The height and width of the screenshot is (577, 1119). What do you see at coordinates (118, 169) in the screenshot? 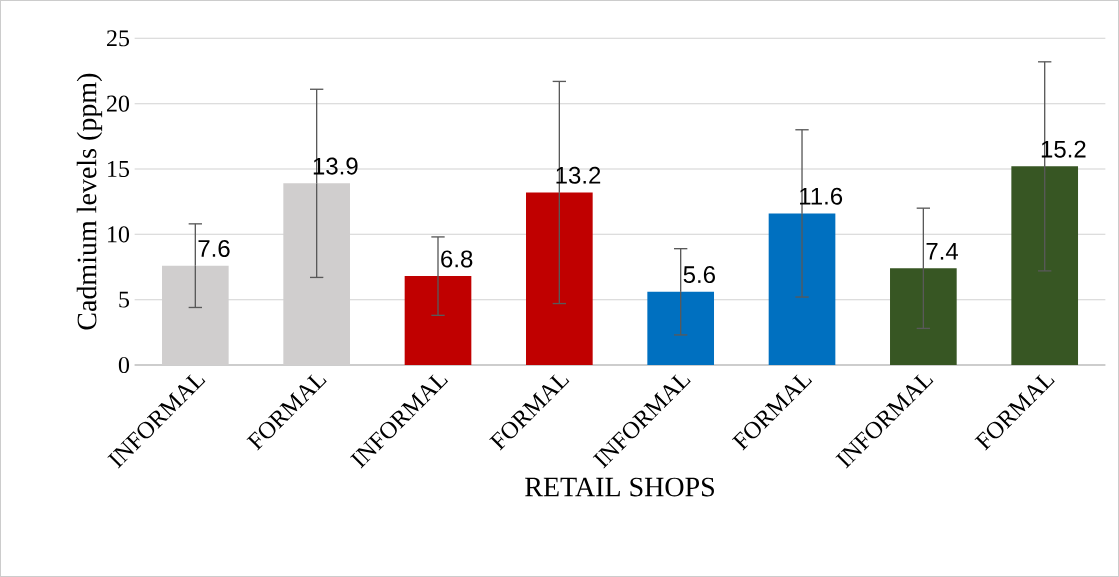
I see `y-tick-label: 15` at bounding box center [118, 169].